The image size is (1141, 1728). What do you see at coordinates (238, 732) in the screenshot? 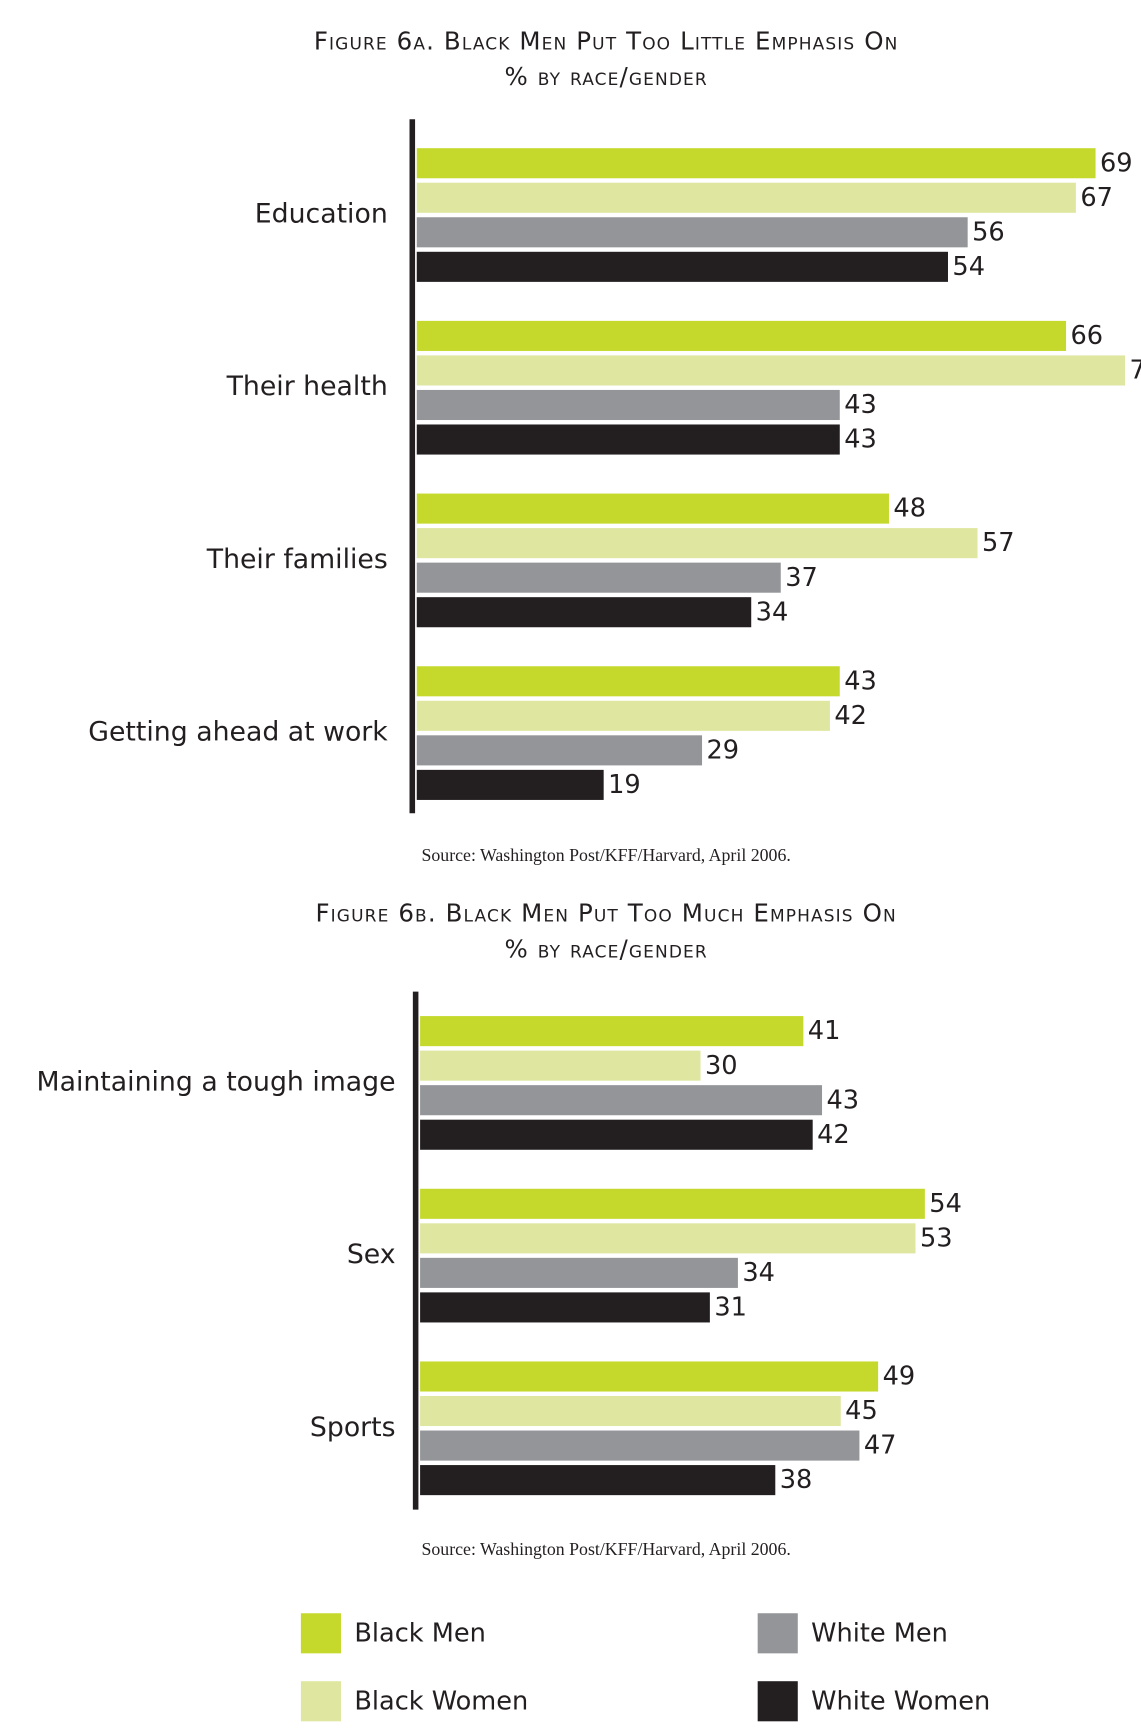
I see `category-label: Getting ahead at work` at bounding box center [238, 732].